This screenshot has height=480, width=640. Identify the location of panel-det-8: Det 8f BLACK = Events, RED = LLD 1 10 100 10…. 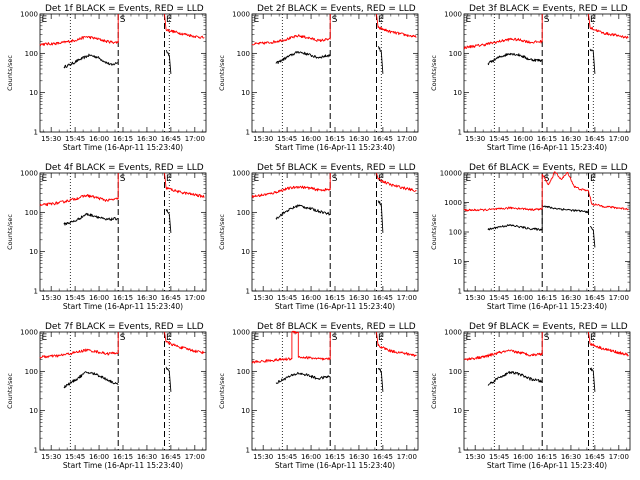
(318, 396).